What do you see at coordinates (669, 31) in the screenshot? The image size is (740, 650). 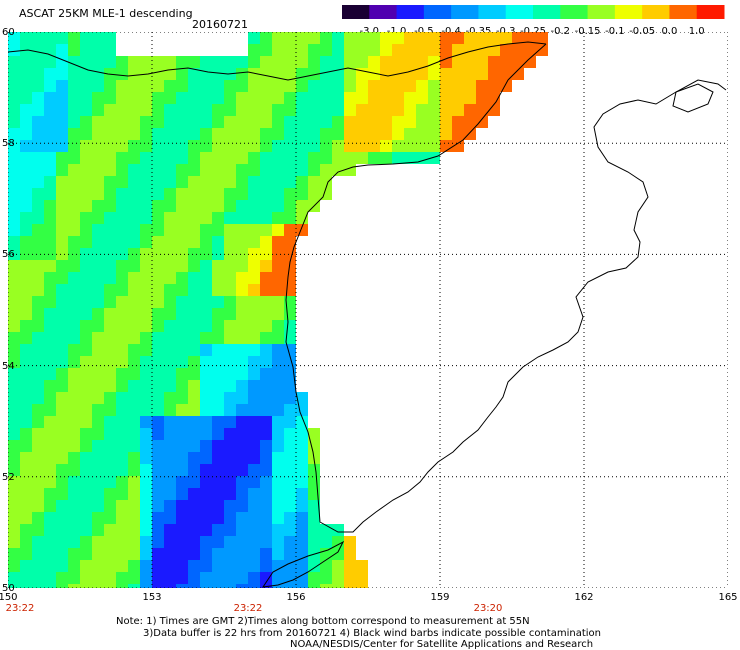 I see `colorbar-tick-label: 0.0` at bounding box center [669, 31].